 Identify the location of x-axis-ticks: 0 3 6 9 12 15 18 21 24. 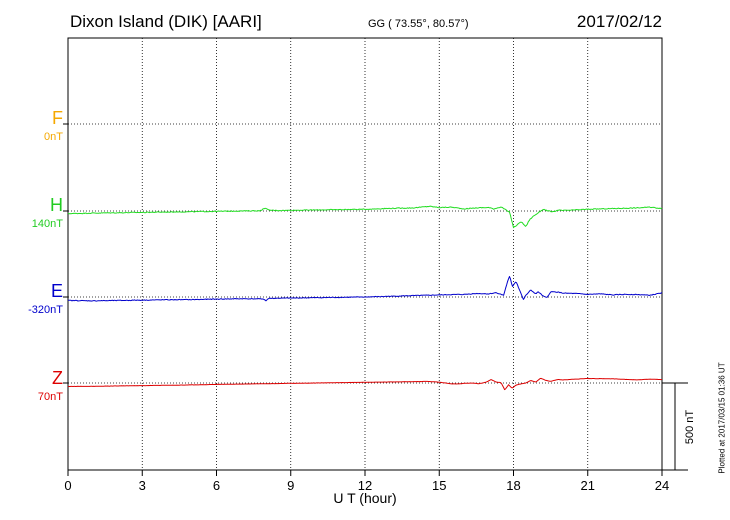
(366, 481).